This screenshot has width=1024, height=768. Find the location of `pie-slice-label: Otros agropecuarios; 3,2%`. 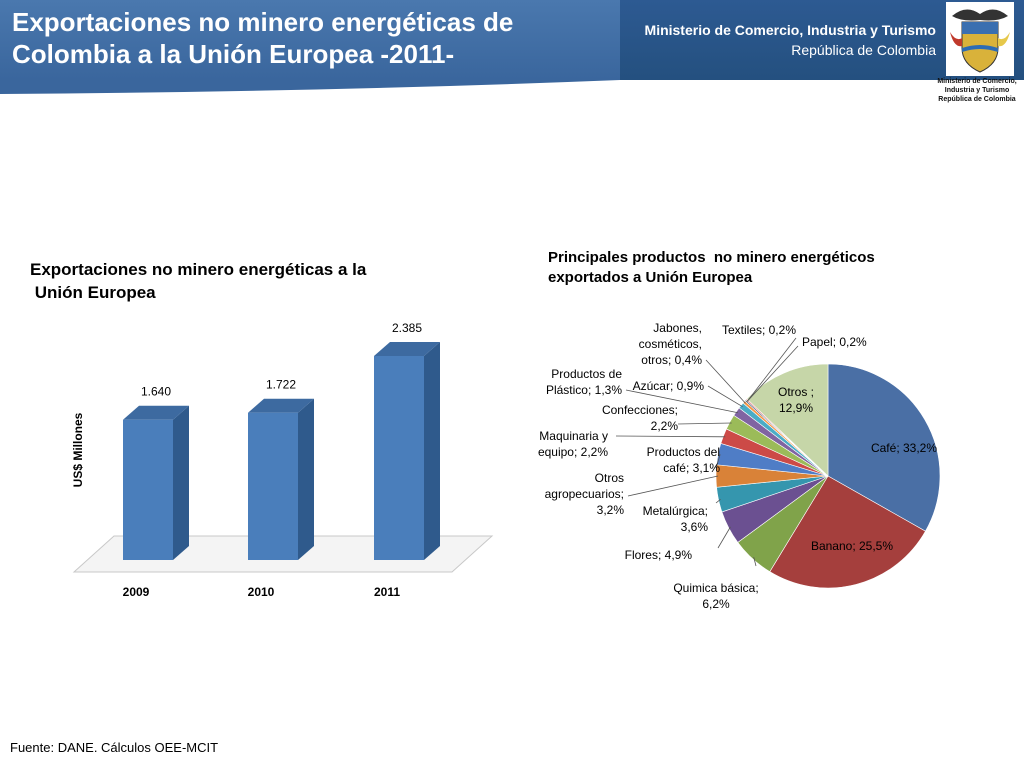

pie-slice-label: Otros agropecuarios; 3,2% is located at coordinates (585, 494).